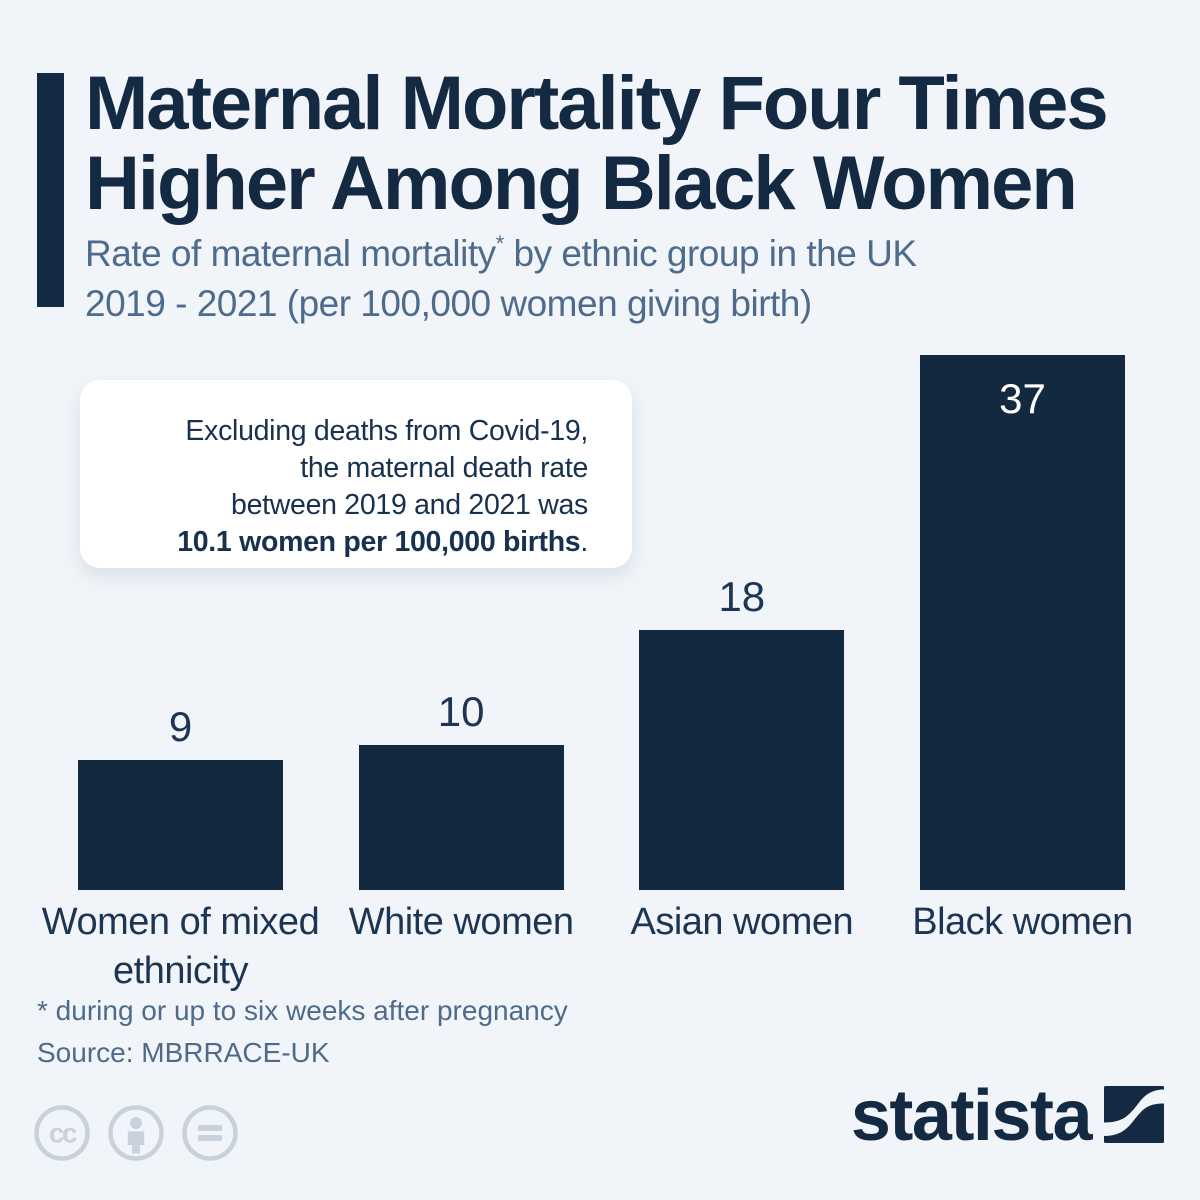 This screenshot has height=1200, width=1200. I want to click on category-label: White women, so click(461, 922).